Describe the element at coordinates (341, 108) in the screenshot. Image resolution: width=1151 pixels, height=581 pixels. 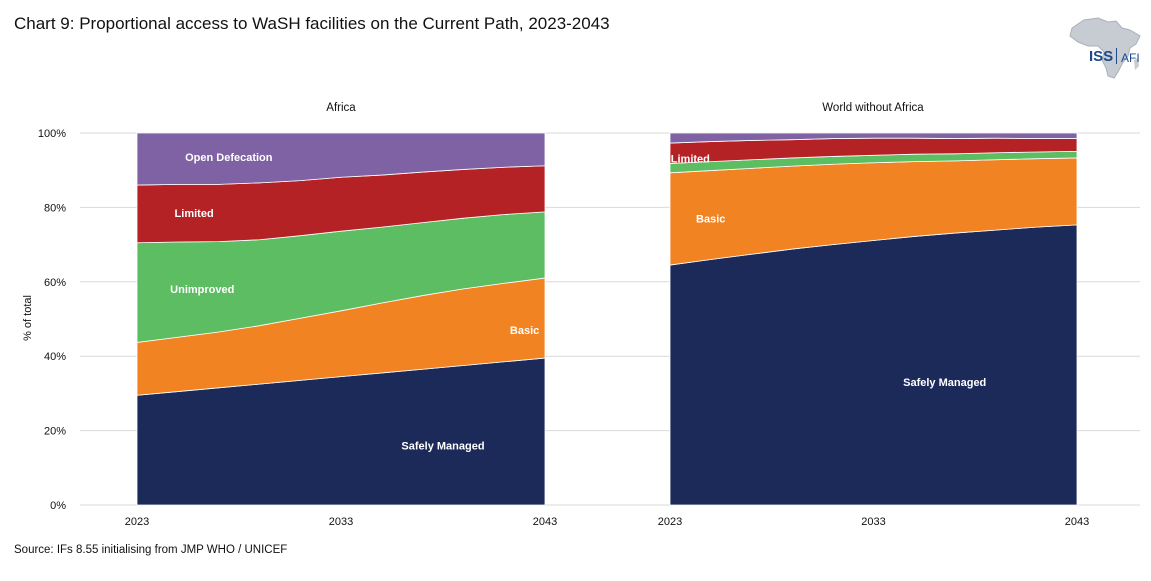
I see `panel-title: Africa` at that location.